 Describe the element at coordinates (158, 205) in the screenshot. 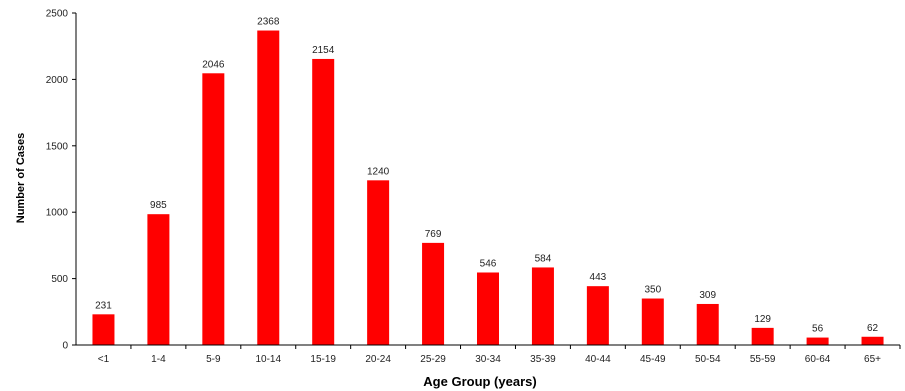

I see `data-label: 985` at that location.